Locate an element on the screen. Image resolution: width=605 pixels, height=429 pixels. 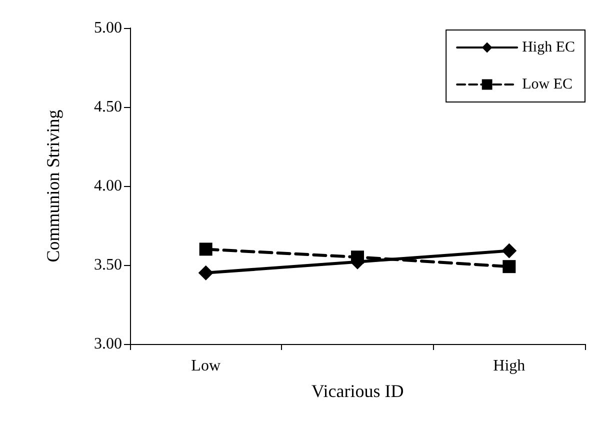
x-tick-label: High is located at coordinates (509, 366).